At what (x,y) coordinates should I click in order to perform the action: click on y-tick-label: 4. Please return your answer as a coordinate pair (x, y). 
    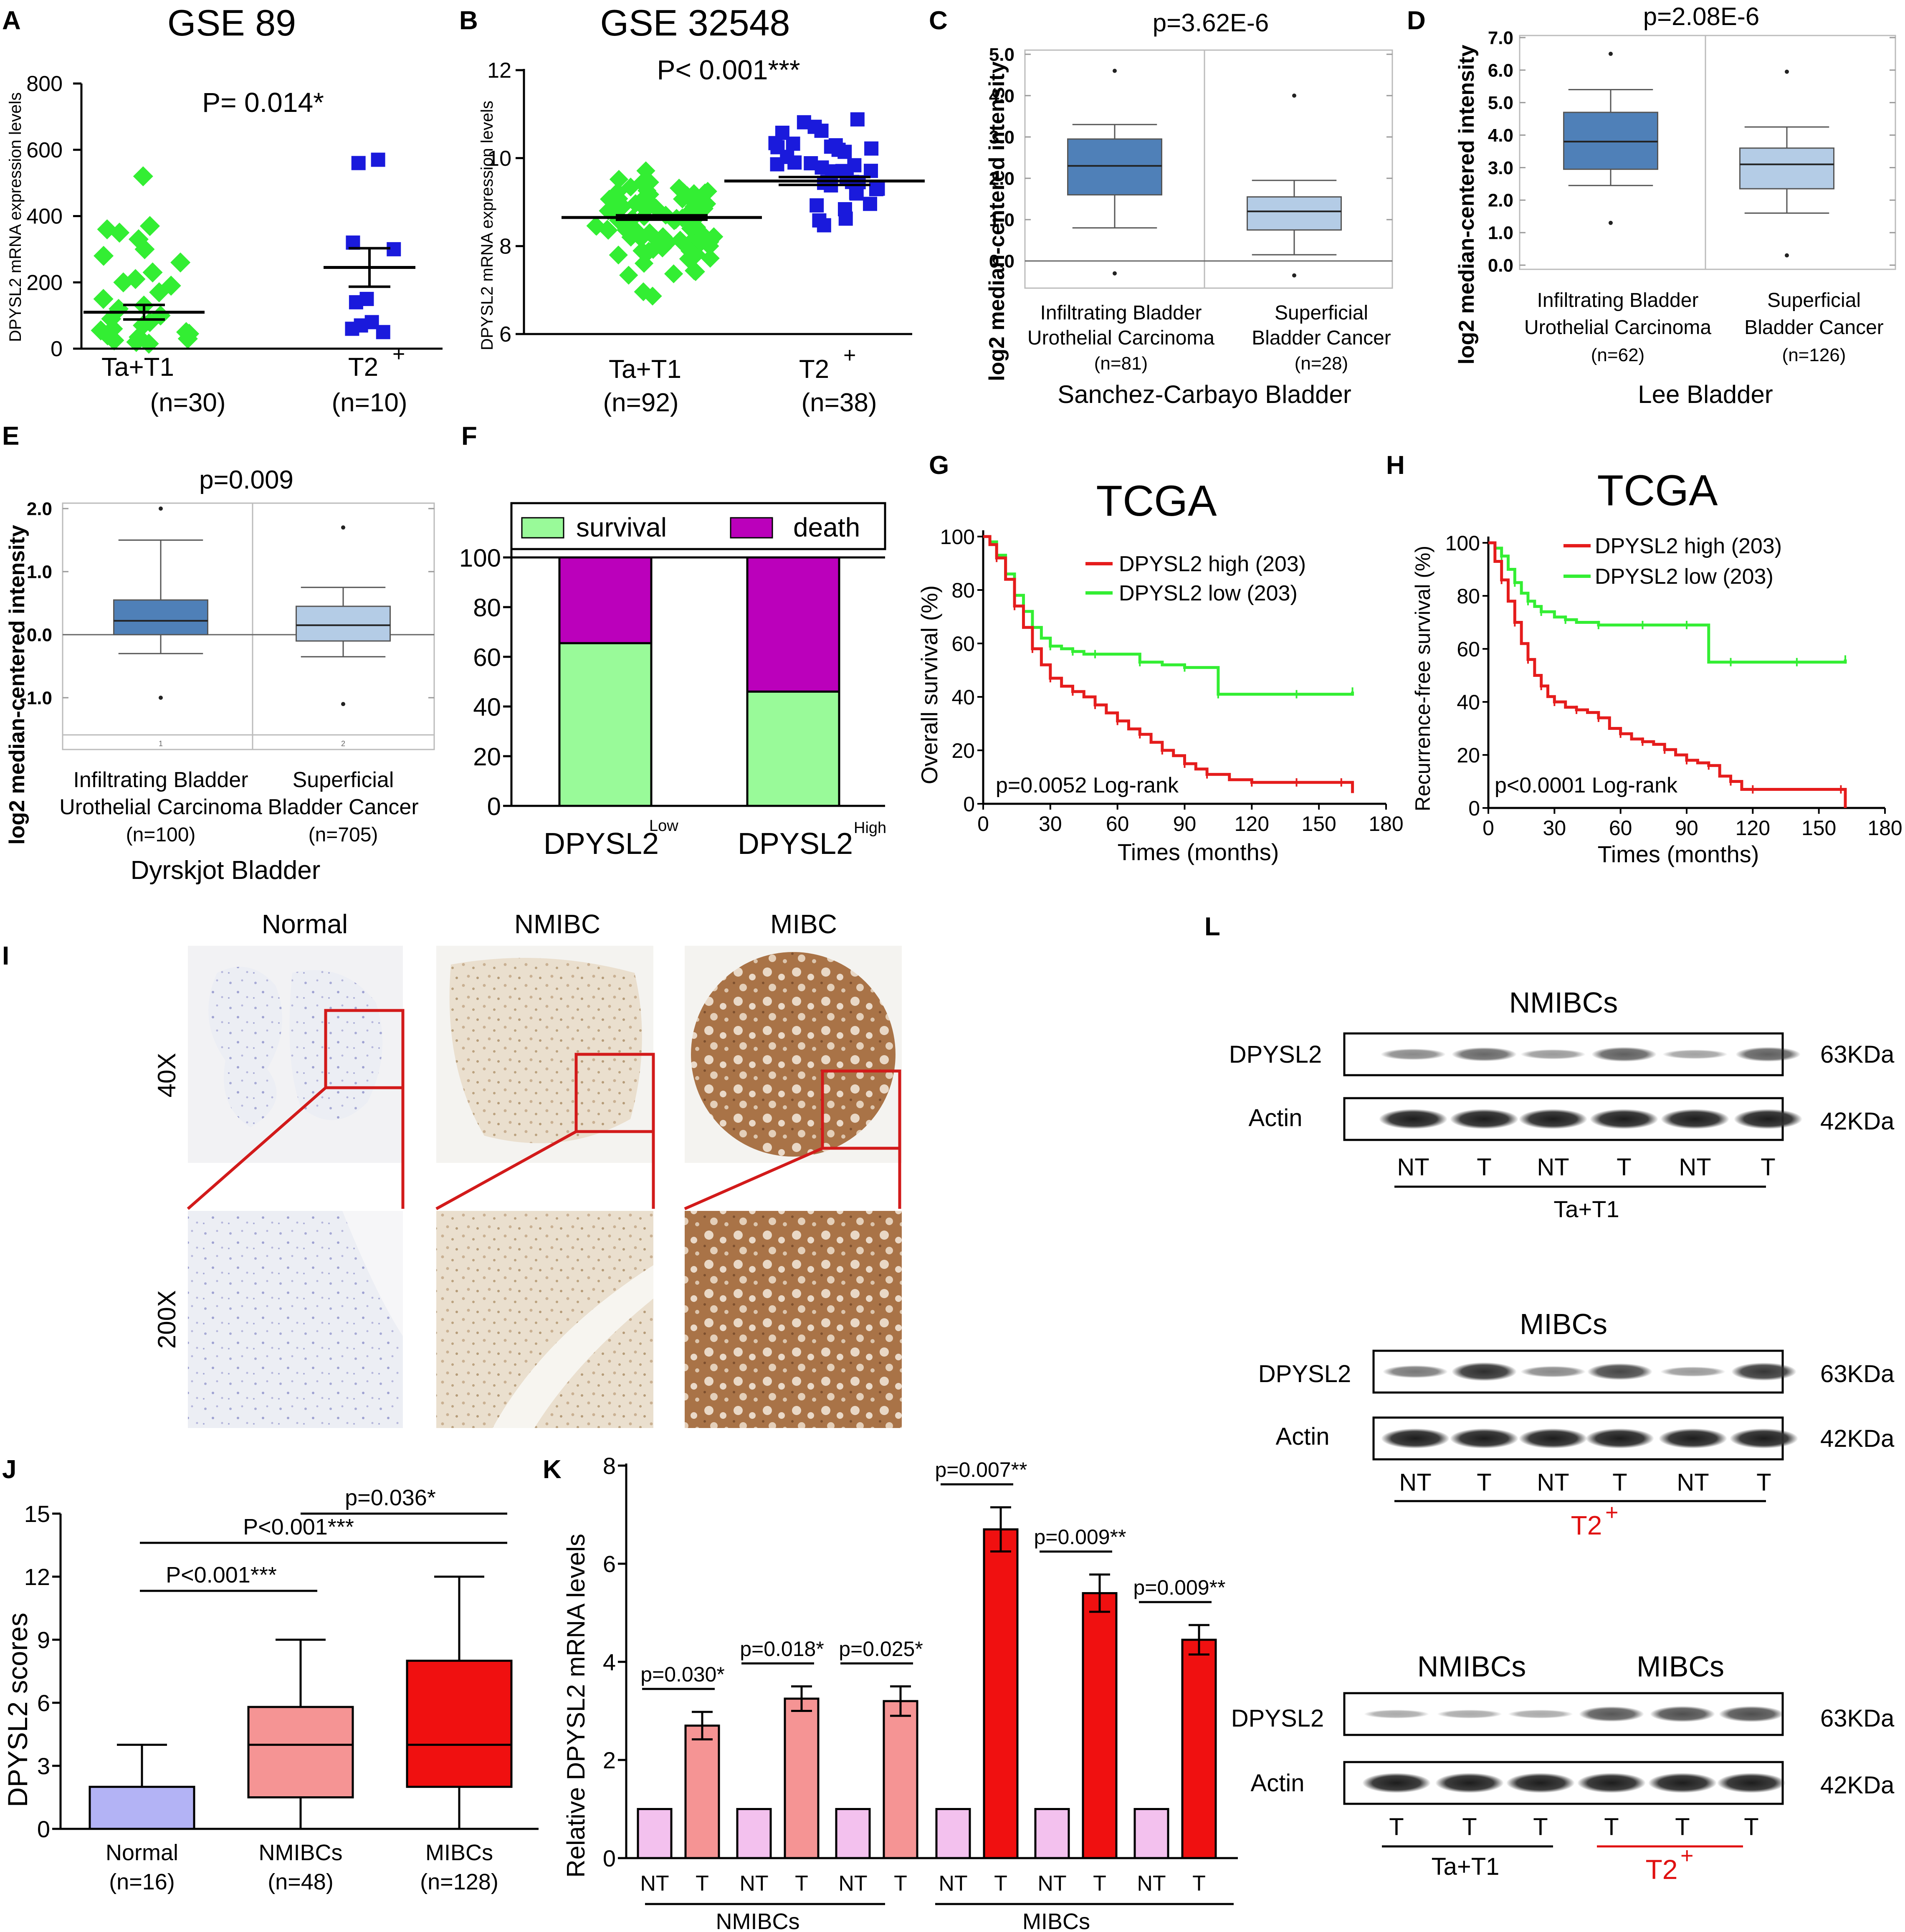
    Looking at the image, I should click on (609, 1662).